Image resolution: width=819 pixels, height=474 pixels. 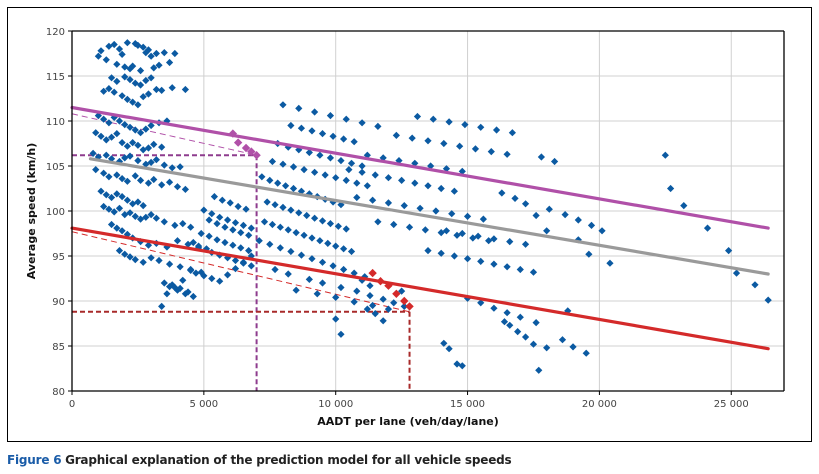 What do you see at coordinates (599, 404) in the screenshot?
I see `x-tick-label: 20 000` at bounding box center [599, 404].